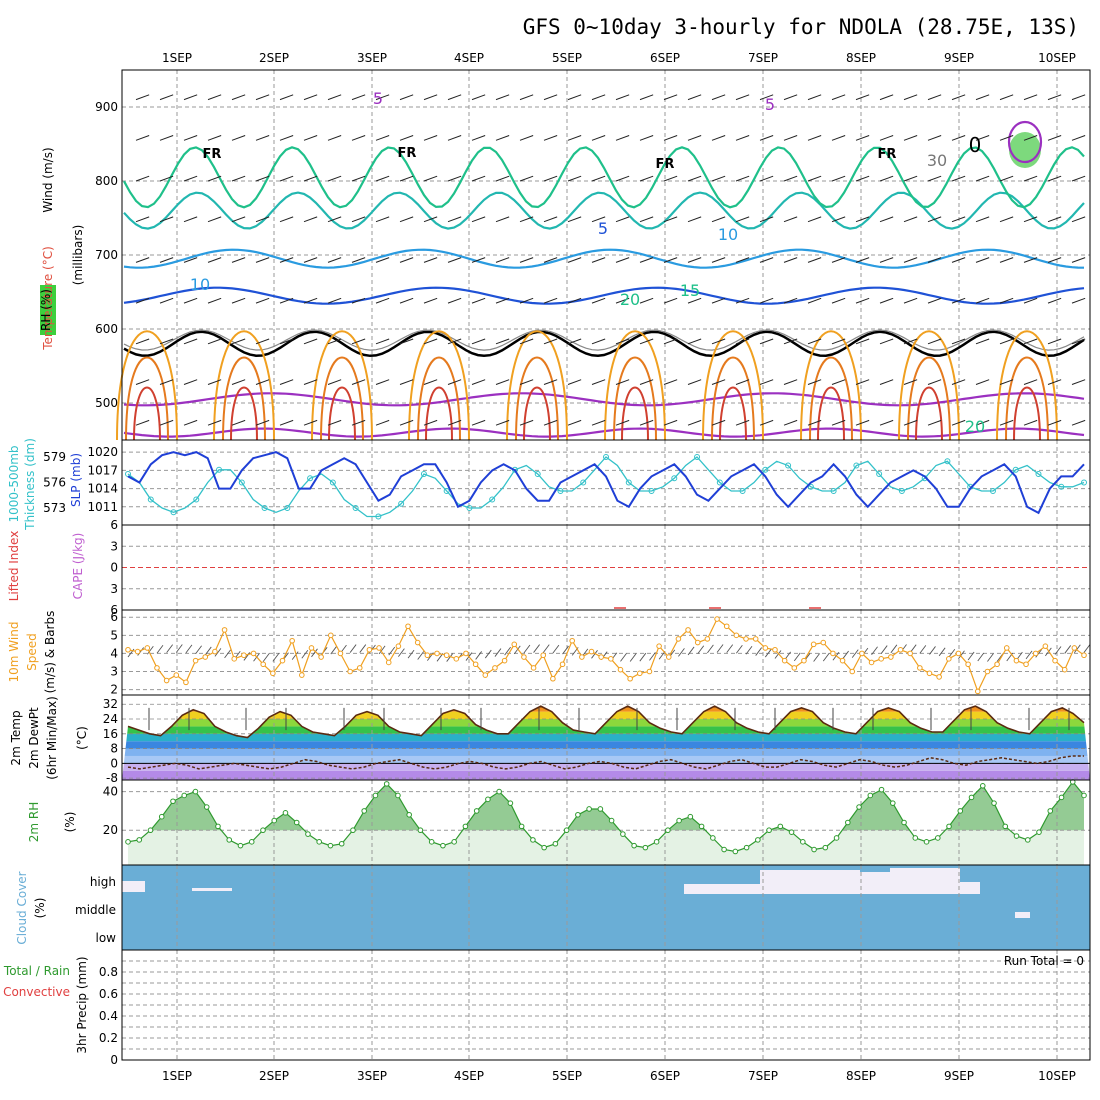 The image size is (1100, 1100). What do you see at coordinates (102, 470) in the screenshot?
I see `slp-tick: 1017` at bounding box center [102, 470].